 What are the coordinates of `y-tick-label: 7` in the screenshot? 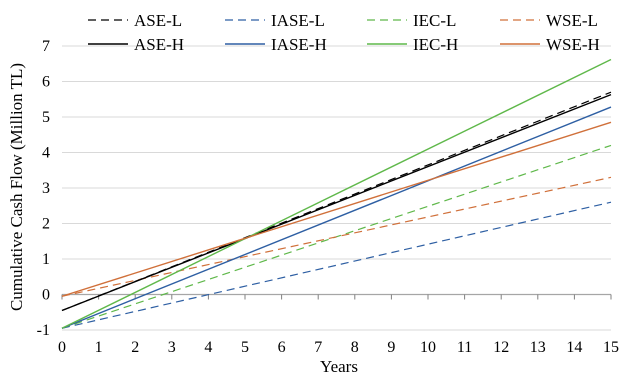 It's located at (46, 46).